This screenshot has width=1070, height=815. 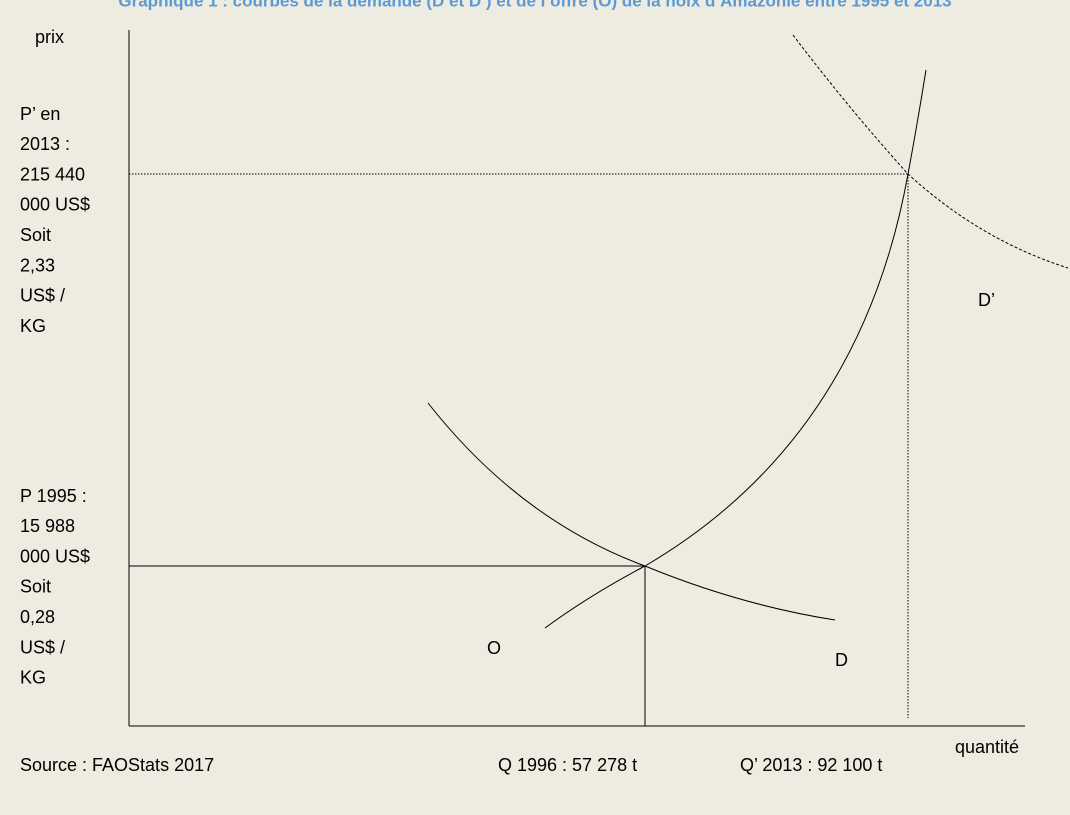 What do you see at coordinates (987, 747) in the screenshot?
I see `x-axis-label: quantité` at bounding box center [987, 747].